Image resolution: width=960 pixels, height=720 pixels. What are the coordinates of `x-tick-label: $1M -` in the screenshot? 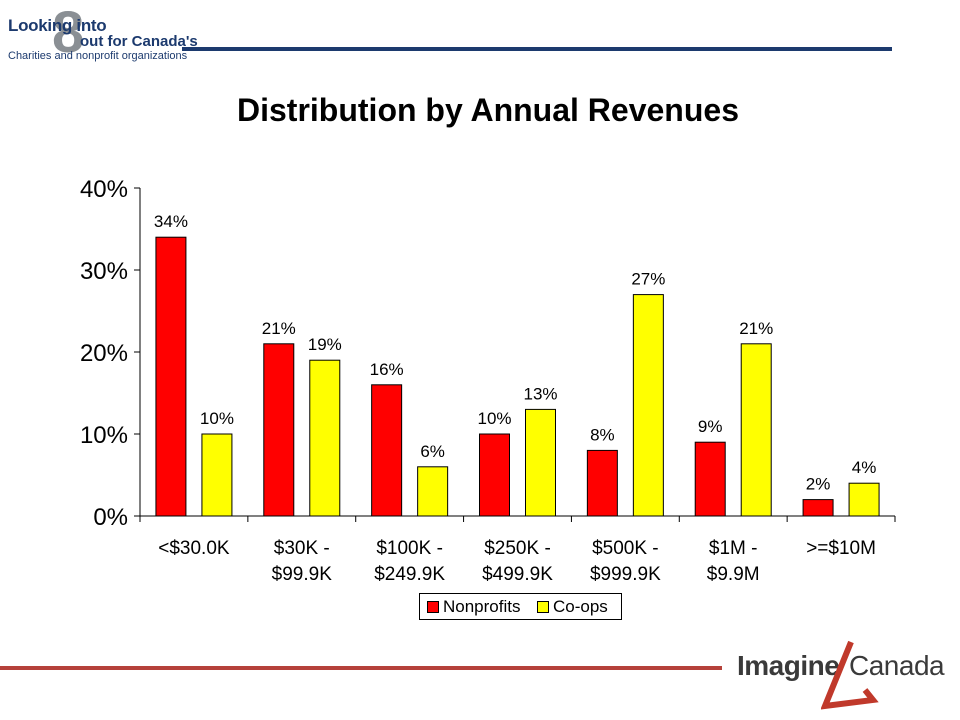 It's located at (733, 548).